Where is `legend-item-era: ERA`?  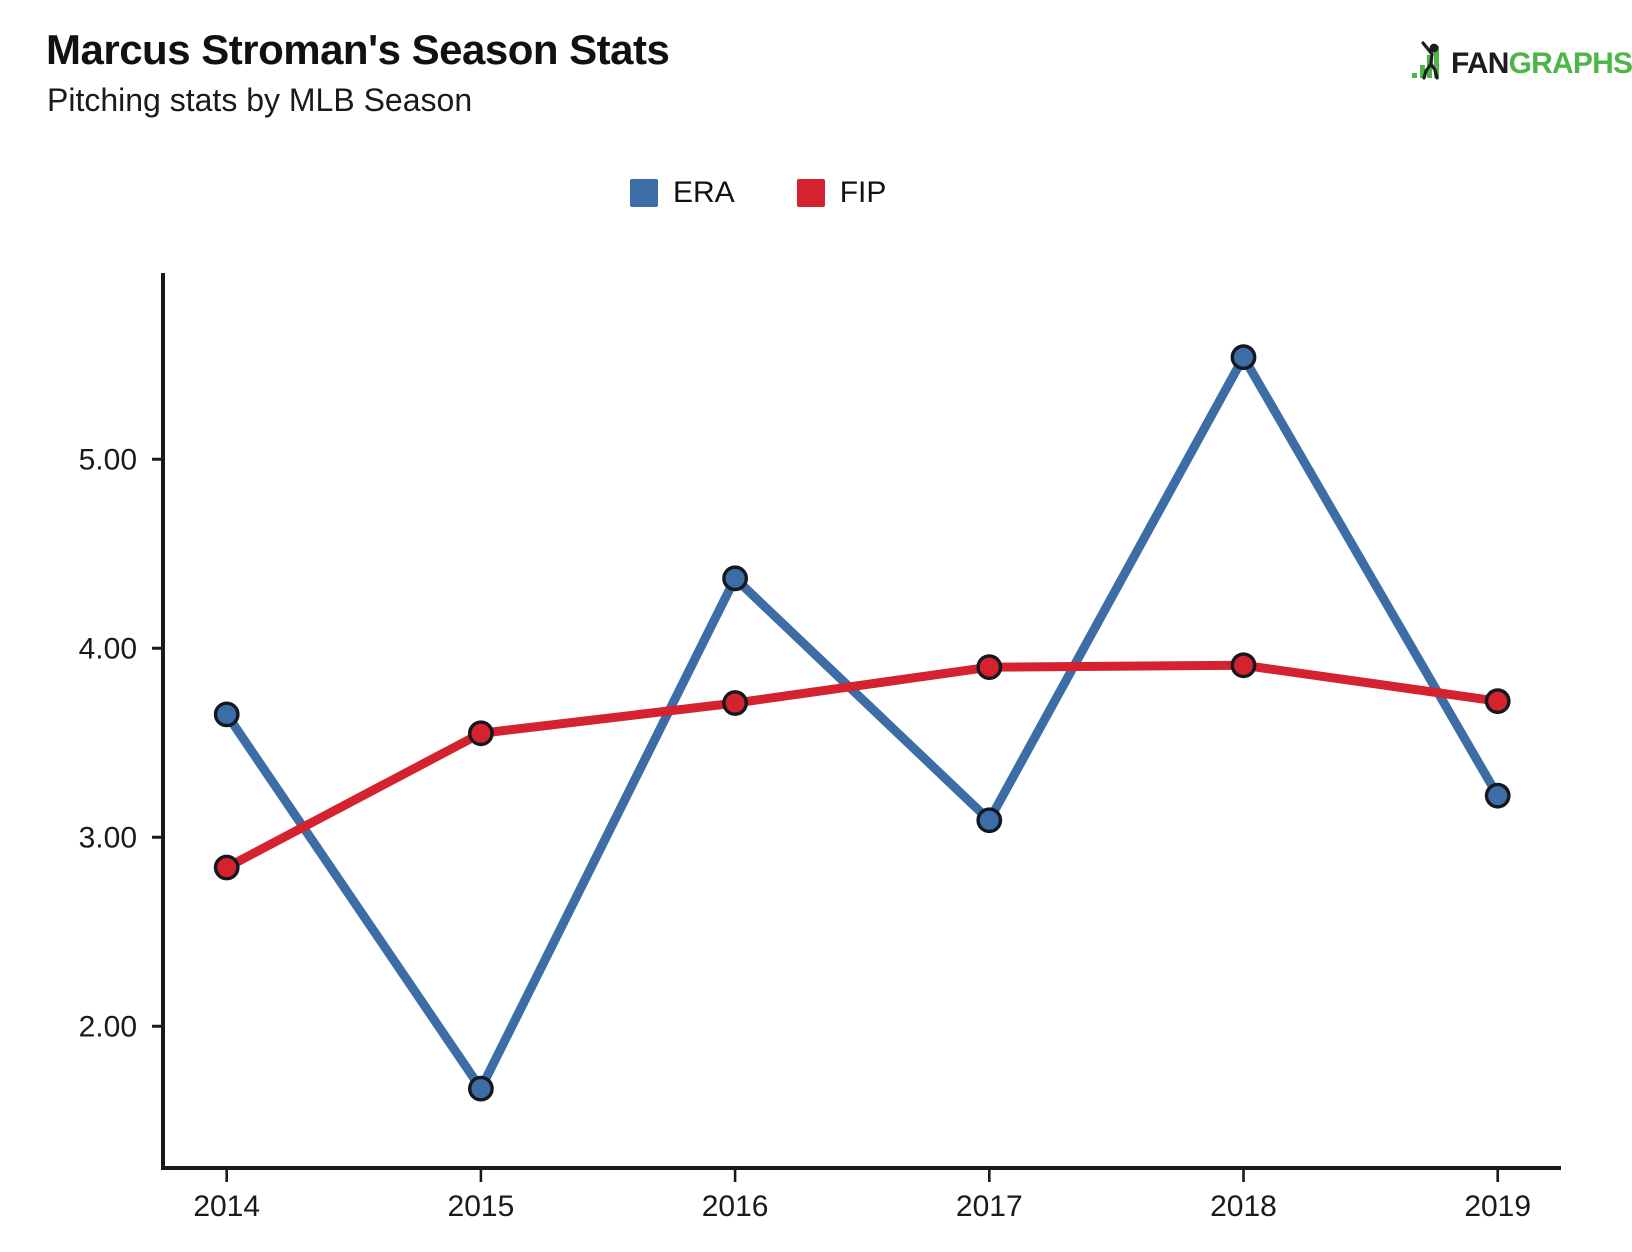
legend-item-era: ERA is located at coordinates (682, 193).